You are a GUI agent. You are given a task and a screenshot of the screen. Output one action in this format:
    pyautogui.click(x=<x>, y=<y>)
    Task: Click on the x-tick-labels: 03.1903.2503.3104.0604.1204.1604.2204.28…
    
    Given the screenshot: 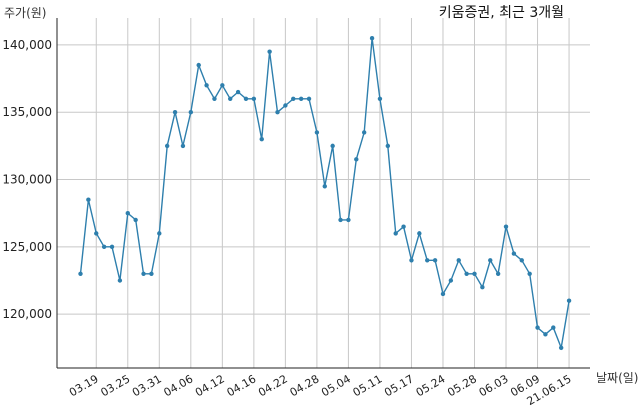 What is the action you would take?
    pyautogui.click(x=320, y=390)
    